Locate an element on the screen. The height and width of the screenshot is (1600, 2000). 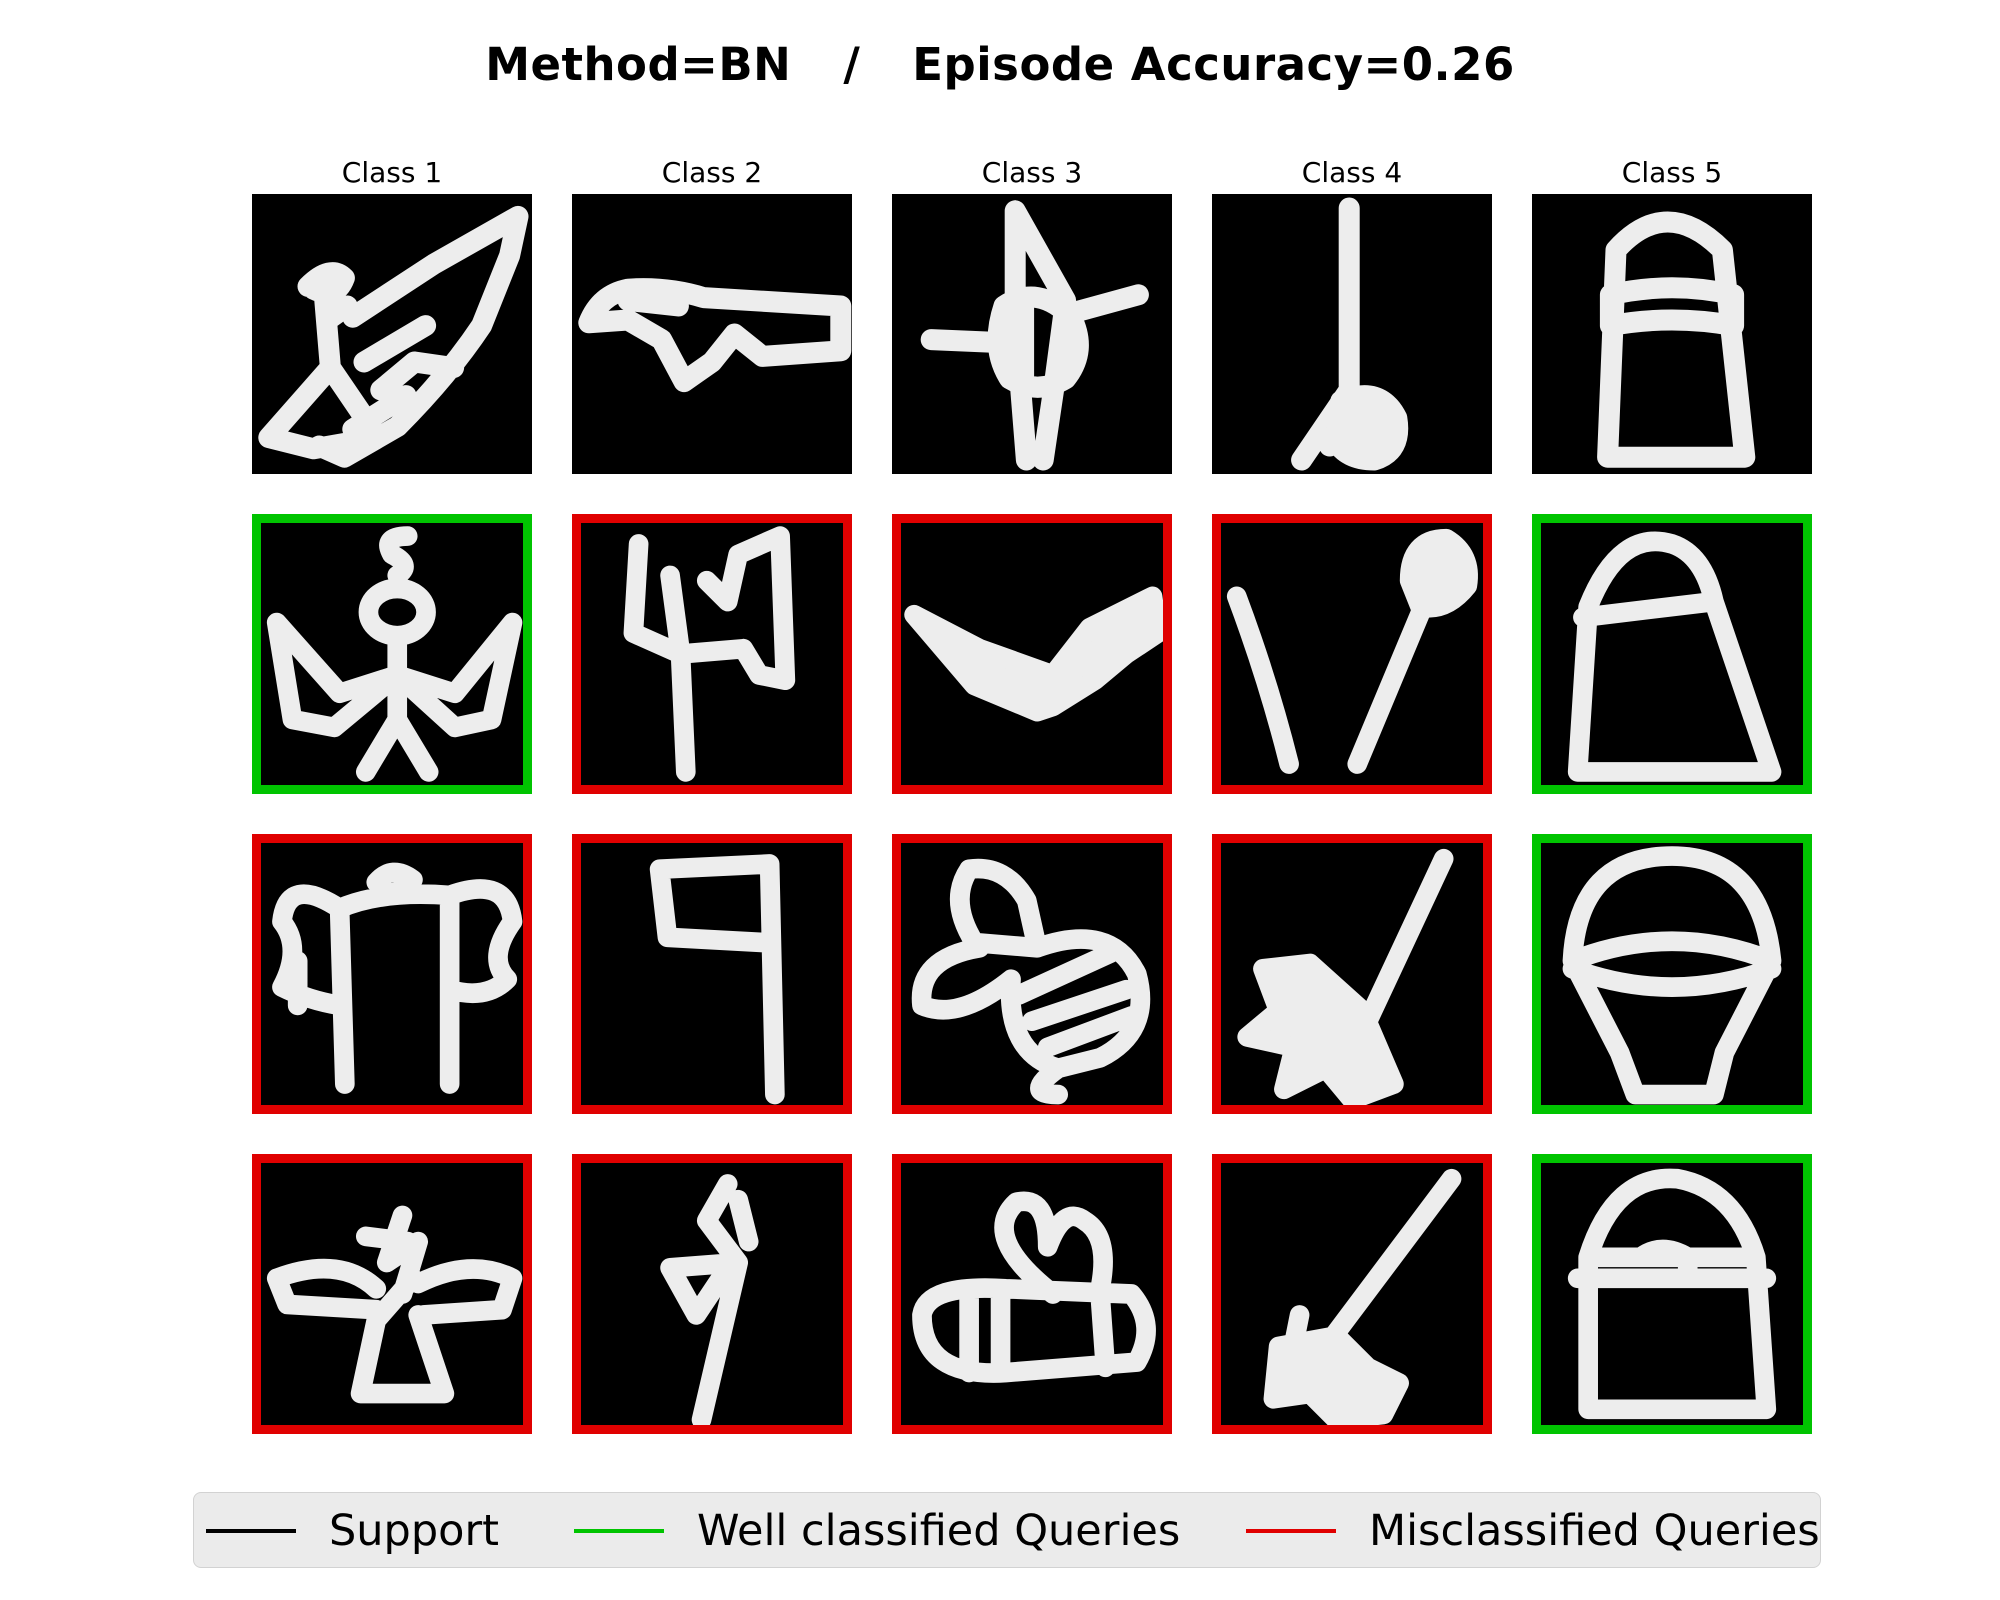
legend-line-correct is located at coordinates (619, 1531).